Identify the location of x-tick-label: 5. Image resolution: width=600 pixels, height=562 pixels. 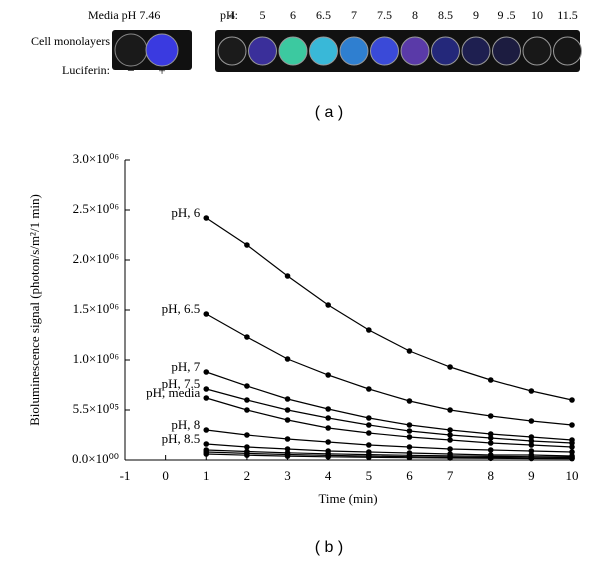
(369, 475).